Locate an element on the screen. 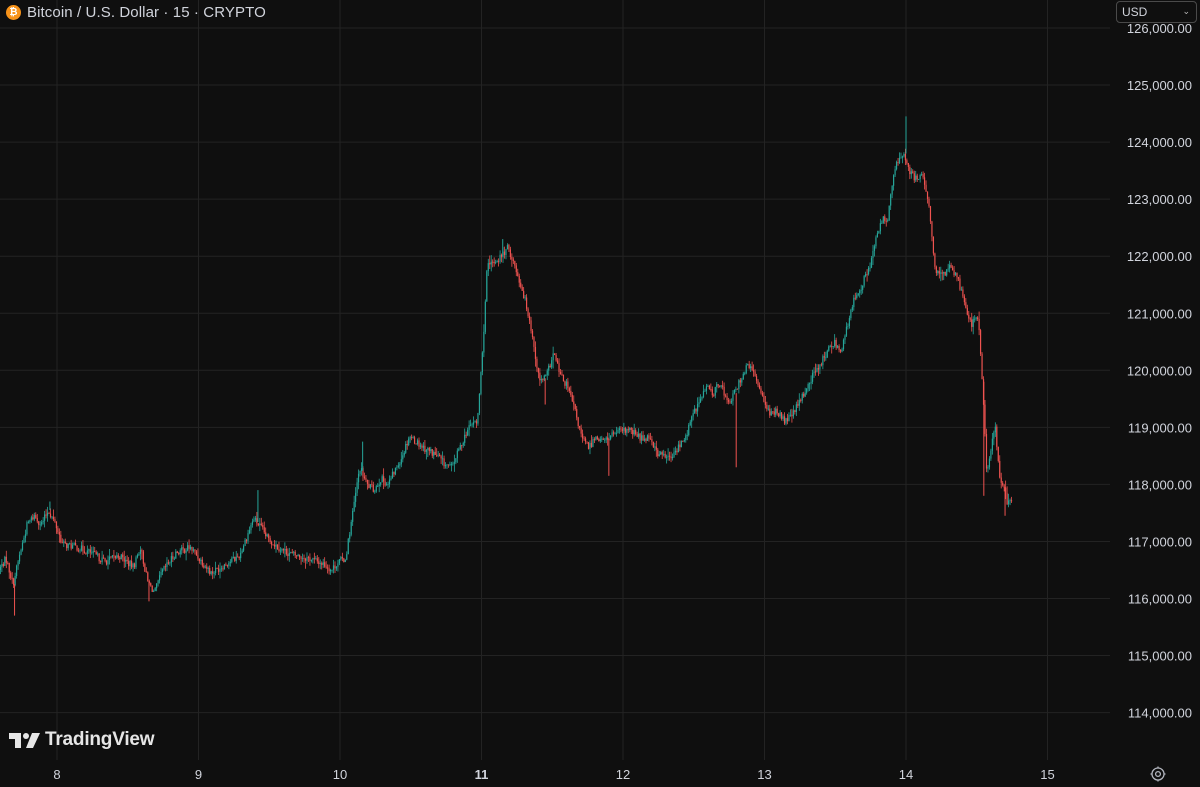 Image resolution: width=1200 pixels, height=787 pixels. time-axis: 8 9 10 11 12 13 14 15 is located at coordinates (553, 774).